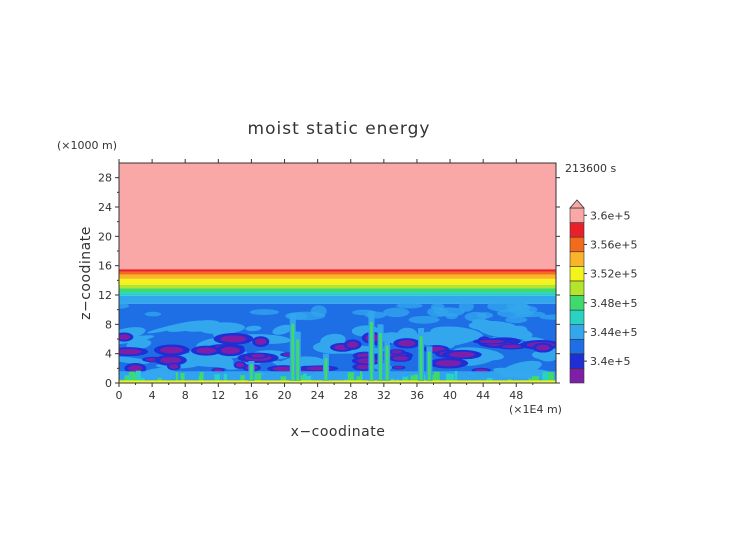  What do you see at coordinates (105, 207) in the screenshot?
I see `y-tick-label: 24` at bounding box center [105, 207].